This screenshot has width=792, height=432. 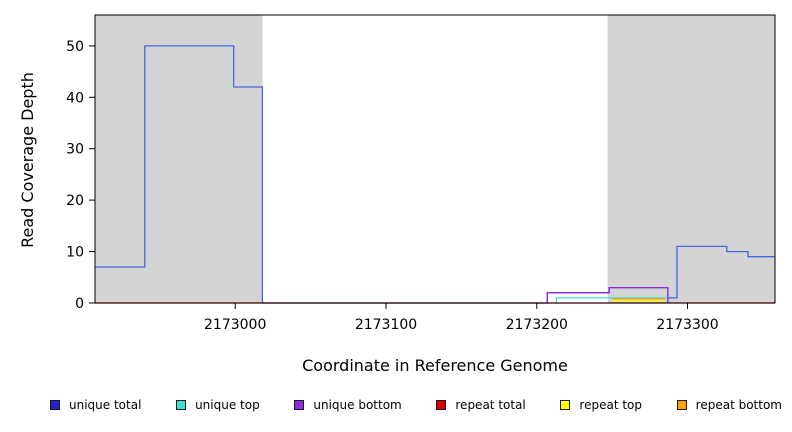 What do you see at coordinates (75, 98) in the screenshot?
I see `y-tick-label: 40` at bounding box center [75, 98].